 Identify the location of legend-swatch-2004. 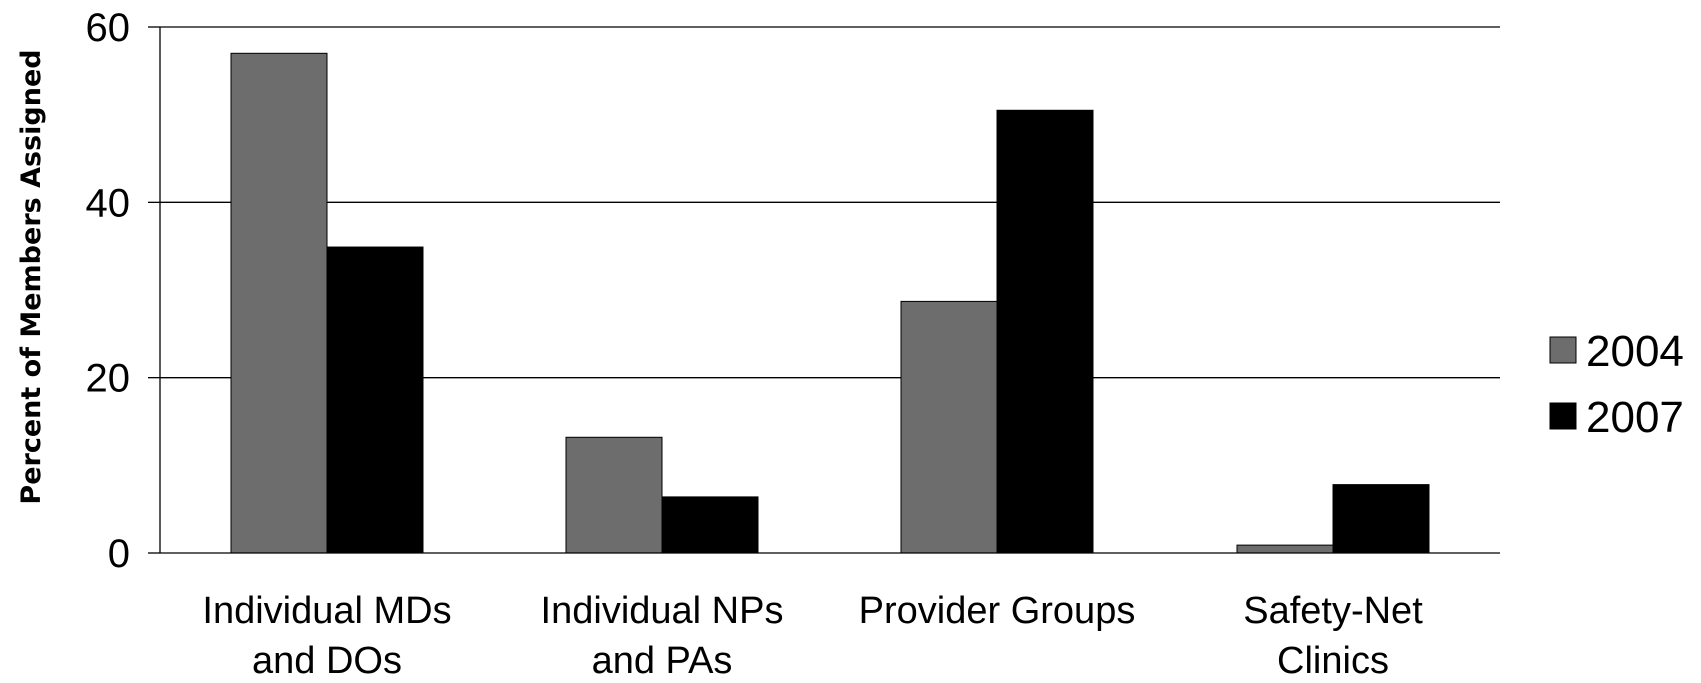
(1563, 350).